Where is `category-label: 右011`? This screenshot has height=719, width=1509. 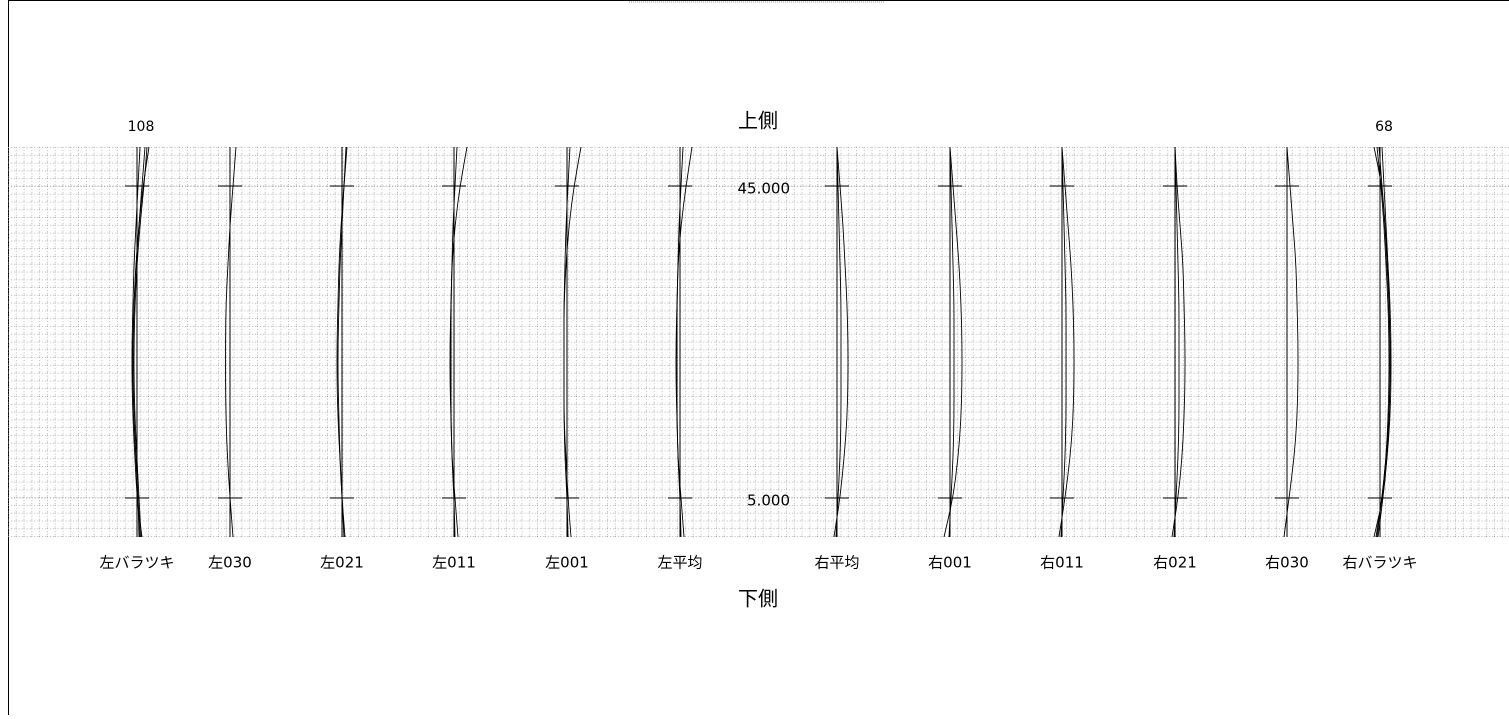 category-label: 右011 is located at coordinates (1062, 563).